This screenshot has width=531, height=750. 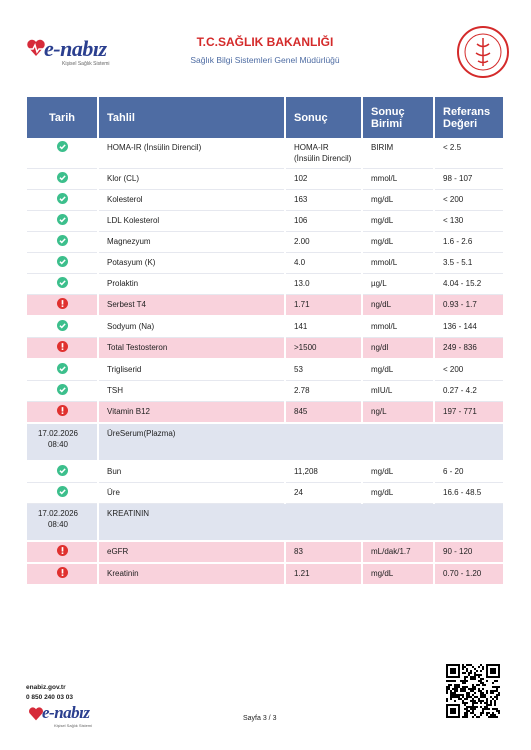 What do you see at coordinates (192, 200) in the screenshot?
I see `test-name: Kolesterol` at bounding box center [192, 200].